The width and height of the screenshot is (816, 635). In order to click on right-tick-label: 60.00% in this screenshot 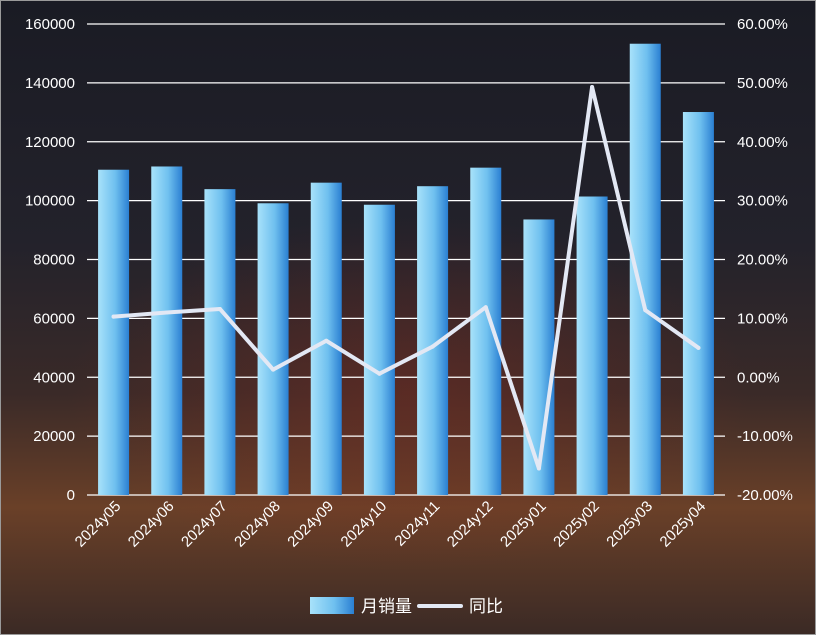, I will do `click(762, 24)`.